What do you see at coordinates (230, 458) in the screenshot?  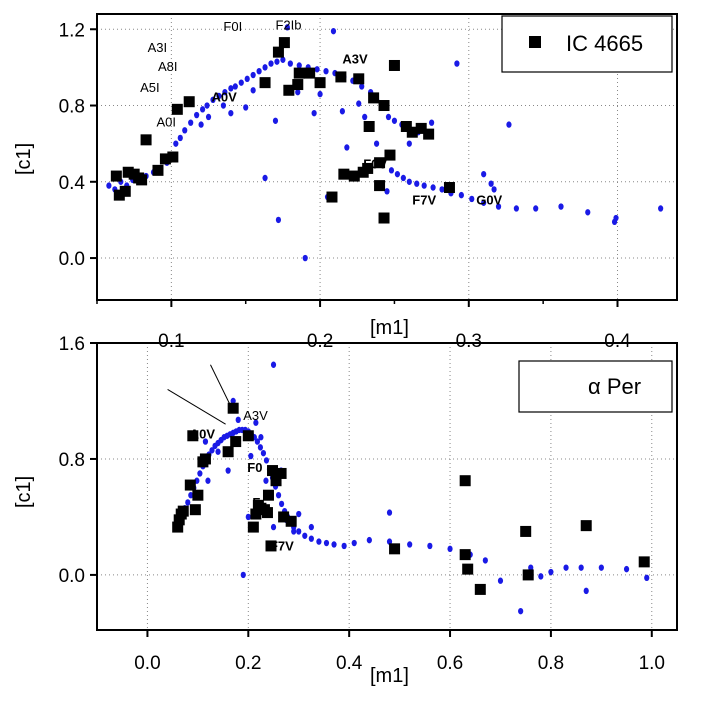 I see `bottom-annotations: A0V A3V F0 F F7V` at bounding box center [230, 458].